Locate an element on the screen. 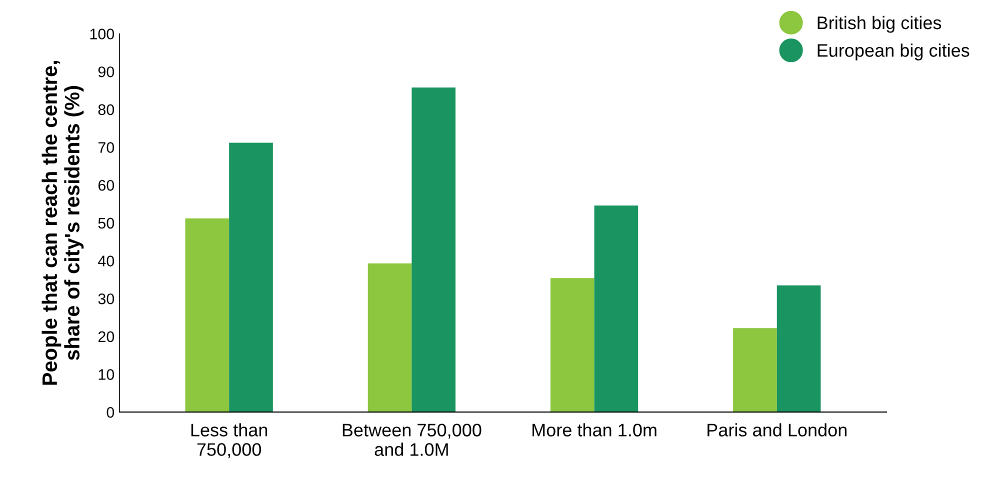 The width and height of the screenshot is (996, 482). y-tick-label: 10 is located at coordinates (106, 374).